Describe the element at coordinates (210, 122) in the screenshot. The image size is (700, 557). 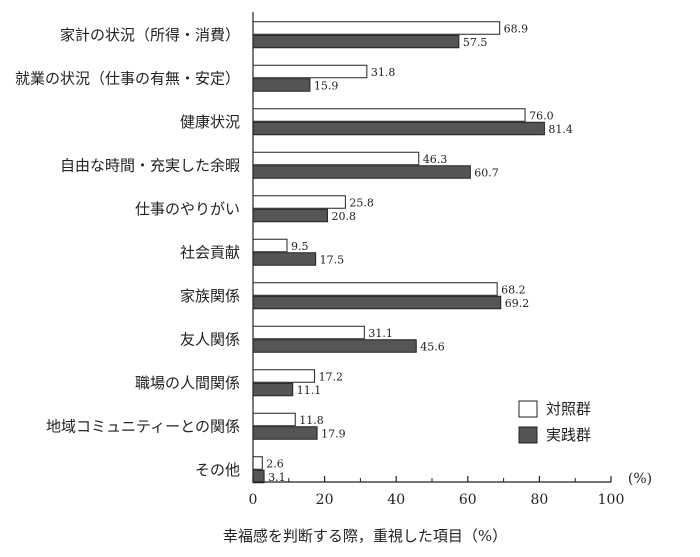
I see `category-label: 健康状況` at that location.